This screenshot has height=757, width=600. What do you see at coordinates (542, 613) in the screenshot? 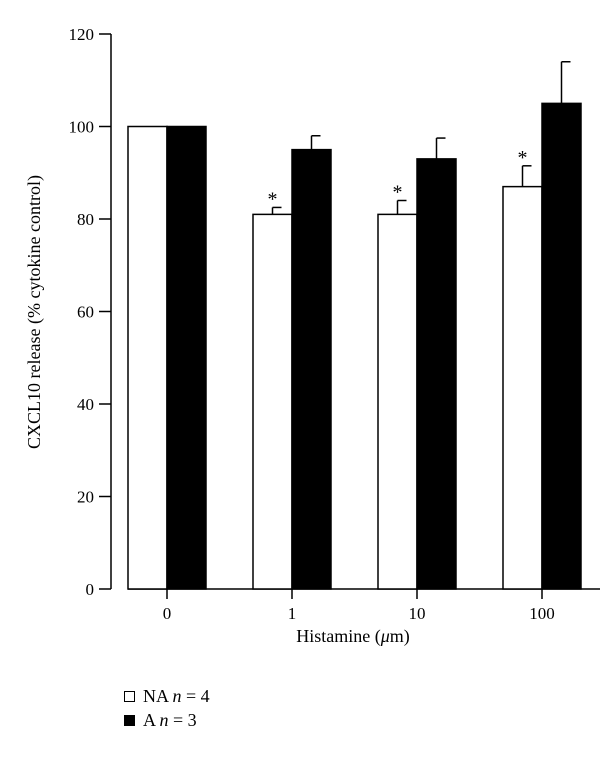
I see `x-tick-label: 100` at bounding box center [542, 613].